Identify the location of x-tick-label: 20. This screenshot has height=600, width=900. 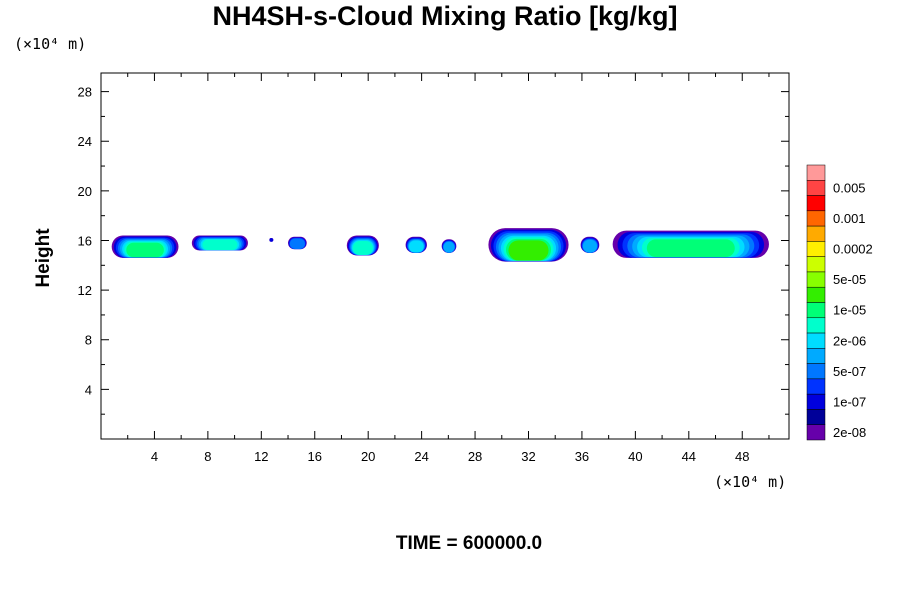
(368, 456).